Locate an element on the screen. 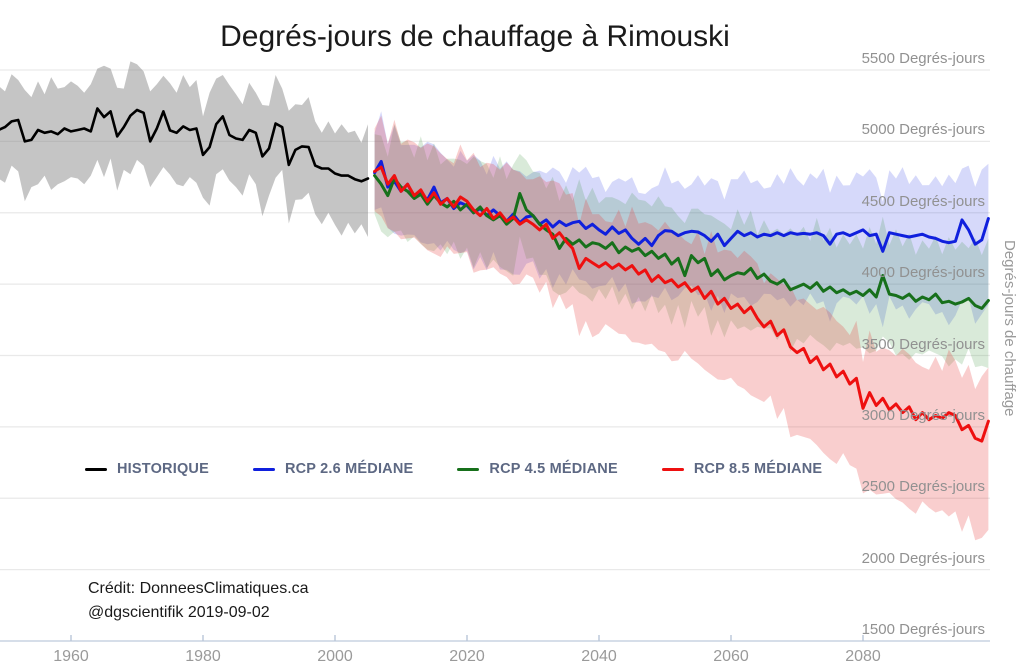  page-title: Degrés-jours de chauffage à Rimouski is located at coordinates (475, 36).